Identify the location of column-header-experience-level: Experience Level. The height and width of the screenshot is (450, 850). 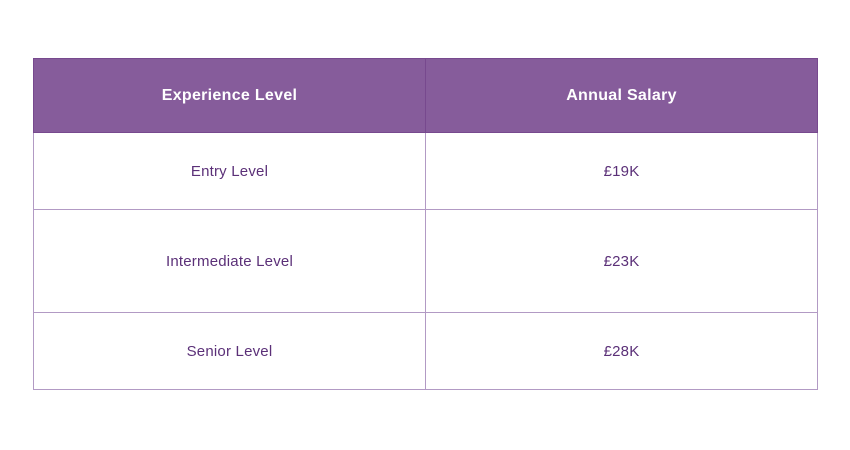
(229, 95).